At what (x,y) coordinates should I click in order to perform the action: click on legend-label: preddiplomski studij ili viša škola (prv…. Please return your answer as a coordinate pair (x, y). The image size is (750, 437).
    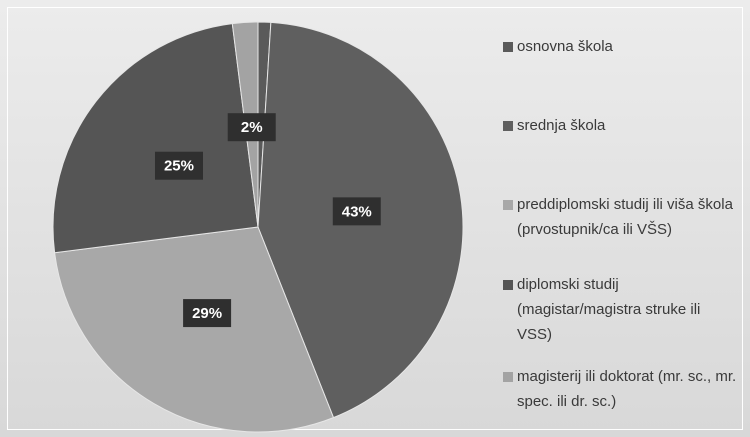
    Looking at the image, I should click on (625, 217).